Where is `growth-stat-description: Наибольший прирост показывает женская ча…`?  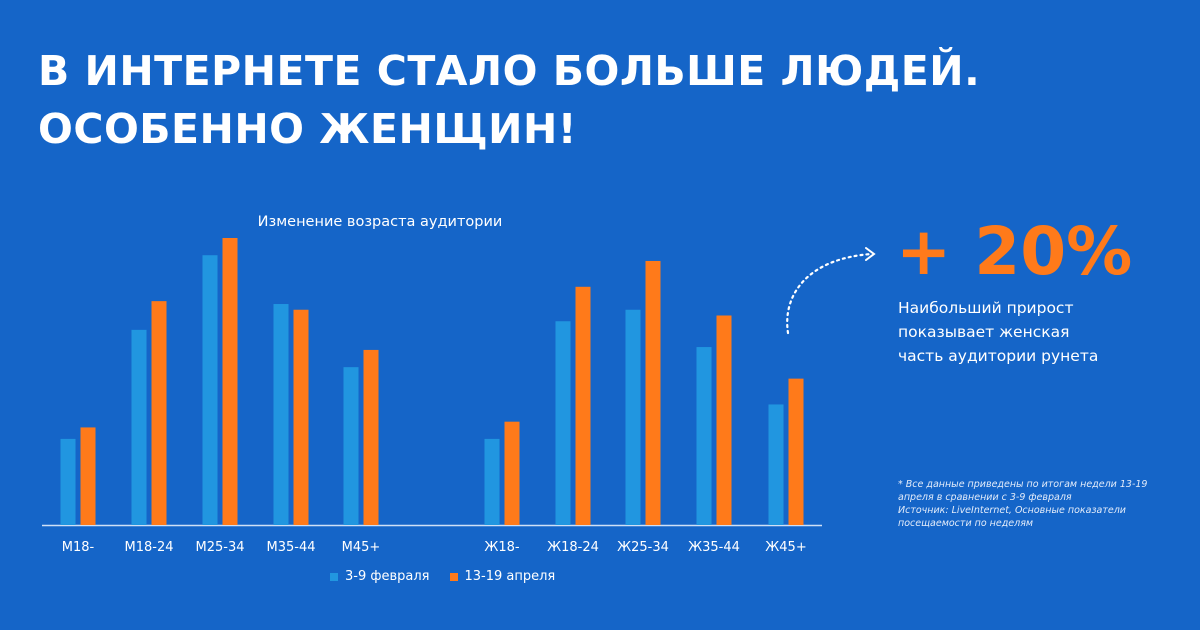 growth-stat-description: Наибольший прирост показывает женская ча… is located at coordinates (1028, 332).